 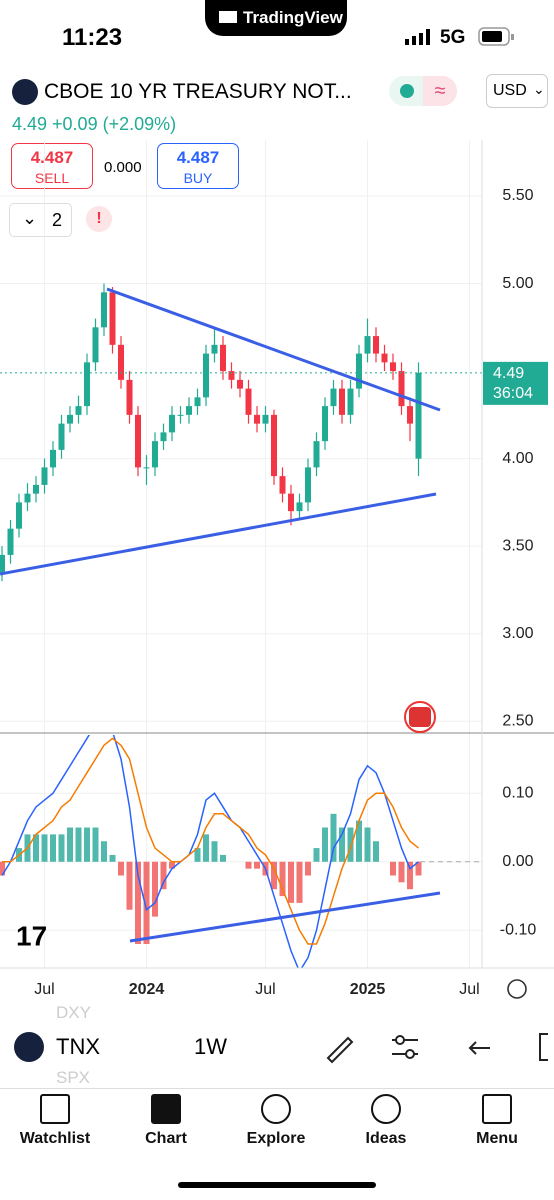 What do you see at coordinates (52, 166) in the screenshot?
I see `sell-button: 4.487 SELL` at bounding box center [52, 166].